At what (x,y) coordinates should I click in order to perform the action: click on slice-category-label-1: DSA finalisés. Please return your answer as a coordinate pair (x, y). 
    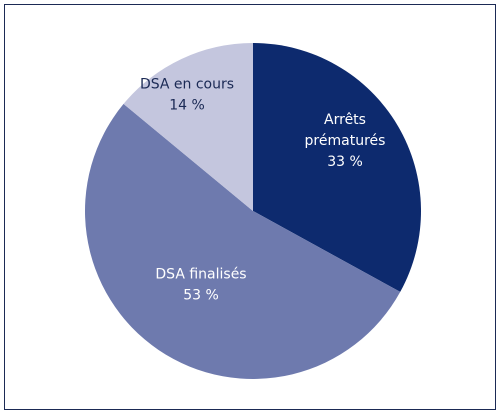
    Looking at the image, I should click on (200, 275).